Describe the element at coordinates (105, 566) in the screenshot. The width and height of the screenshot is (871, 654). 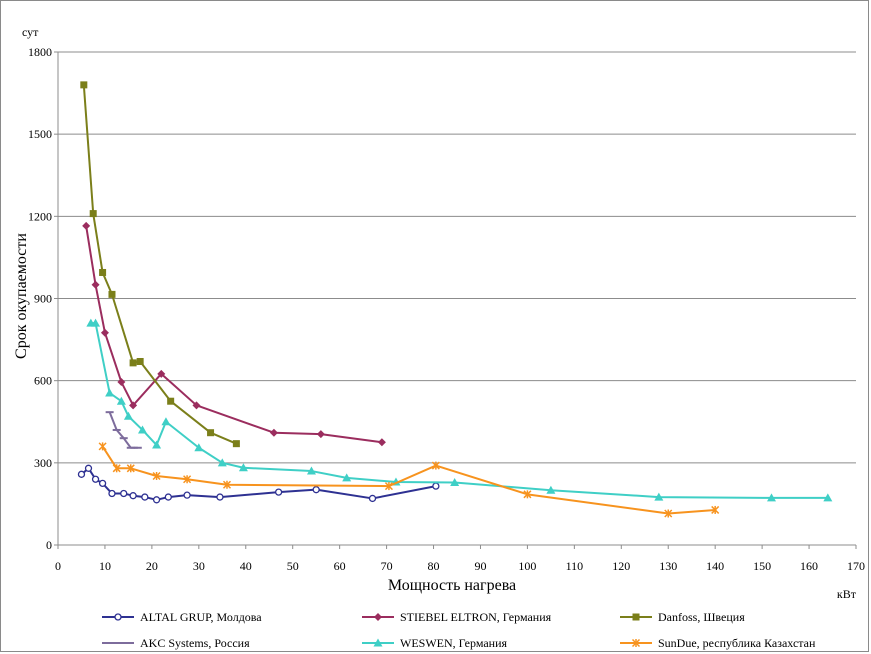
I see `x-tick-label: 10` at that location.